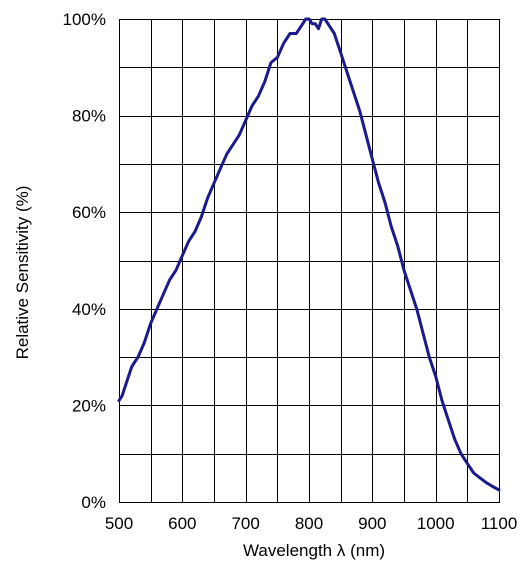 This screenshot has height=574, width=528. What do you see at coordinates (89, 212) in the screenshot?
I see `y-tick-label: 60%` at bounding box center [89, 212].